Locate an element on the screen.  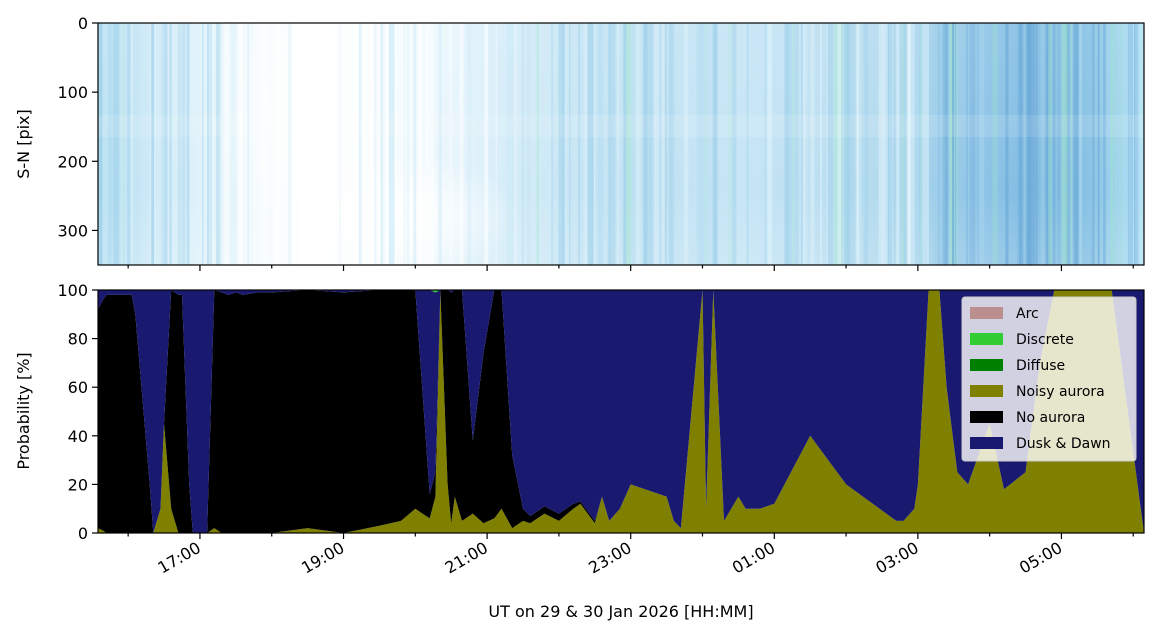
x-tick-label: 05:00 is located at coordinates (1040, 558).